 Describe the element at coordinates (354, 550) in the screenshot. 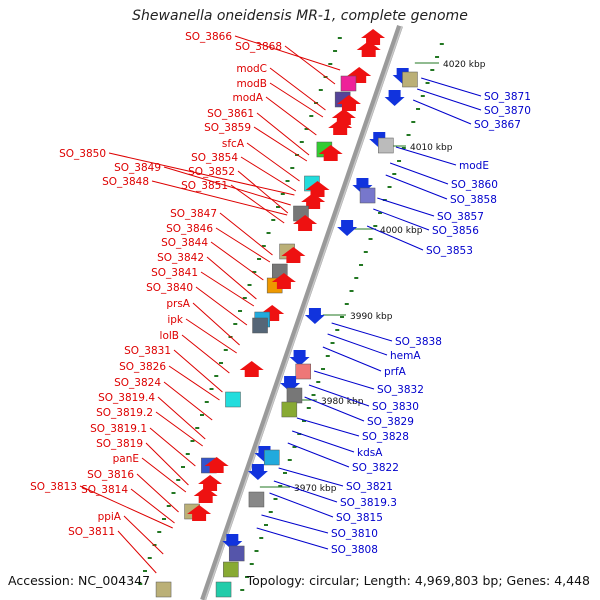

I see `reverse-gene-label: SO_3808` at that location.